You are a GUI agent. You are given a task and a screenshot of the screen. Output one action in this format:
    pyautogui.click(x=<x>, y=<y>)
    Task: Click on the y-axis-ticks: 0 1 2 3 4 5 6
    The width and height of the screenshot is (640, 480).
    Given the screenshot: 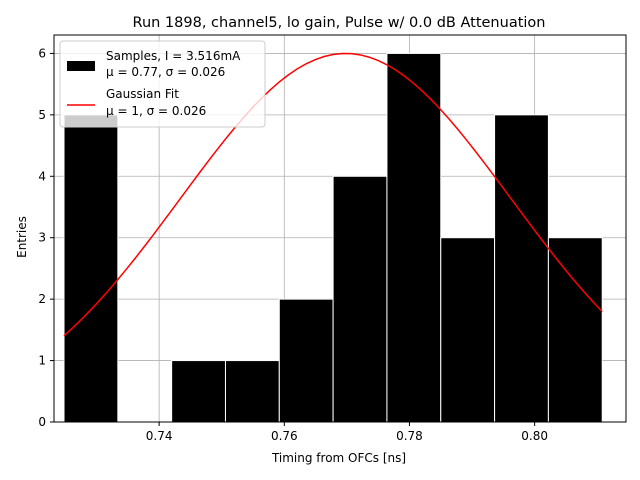 What is the action you would take?
    pyautogui.click(x=46, y=237)
    